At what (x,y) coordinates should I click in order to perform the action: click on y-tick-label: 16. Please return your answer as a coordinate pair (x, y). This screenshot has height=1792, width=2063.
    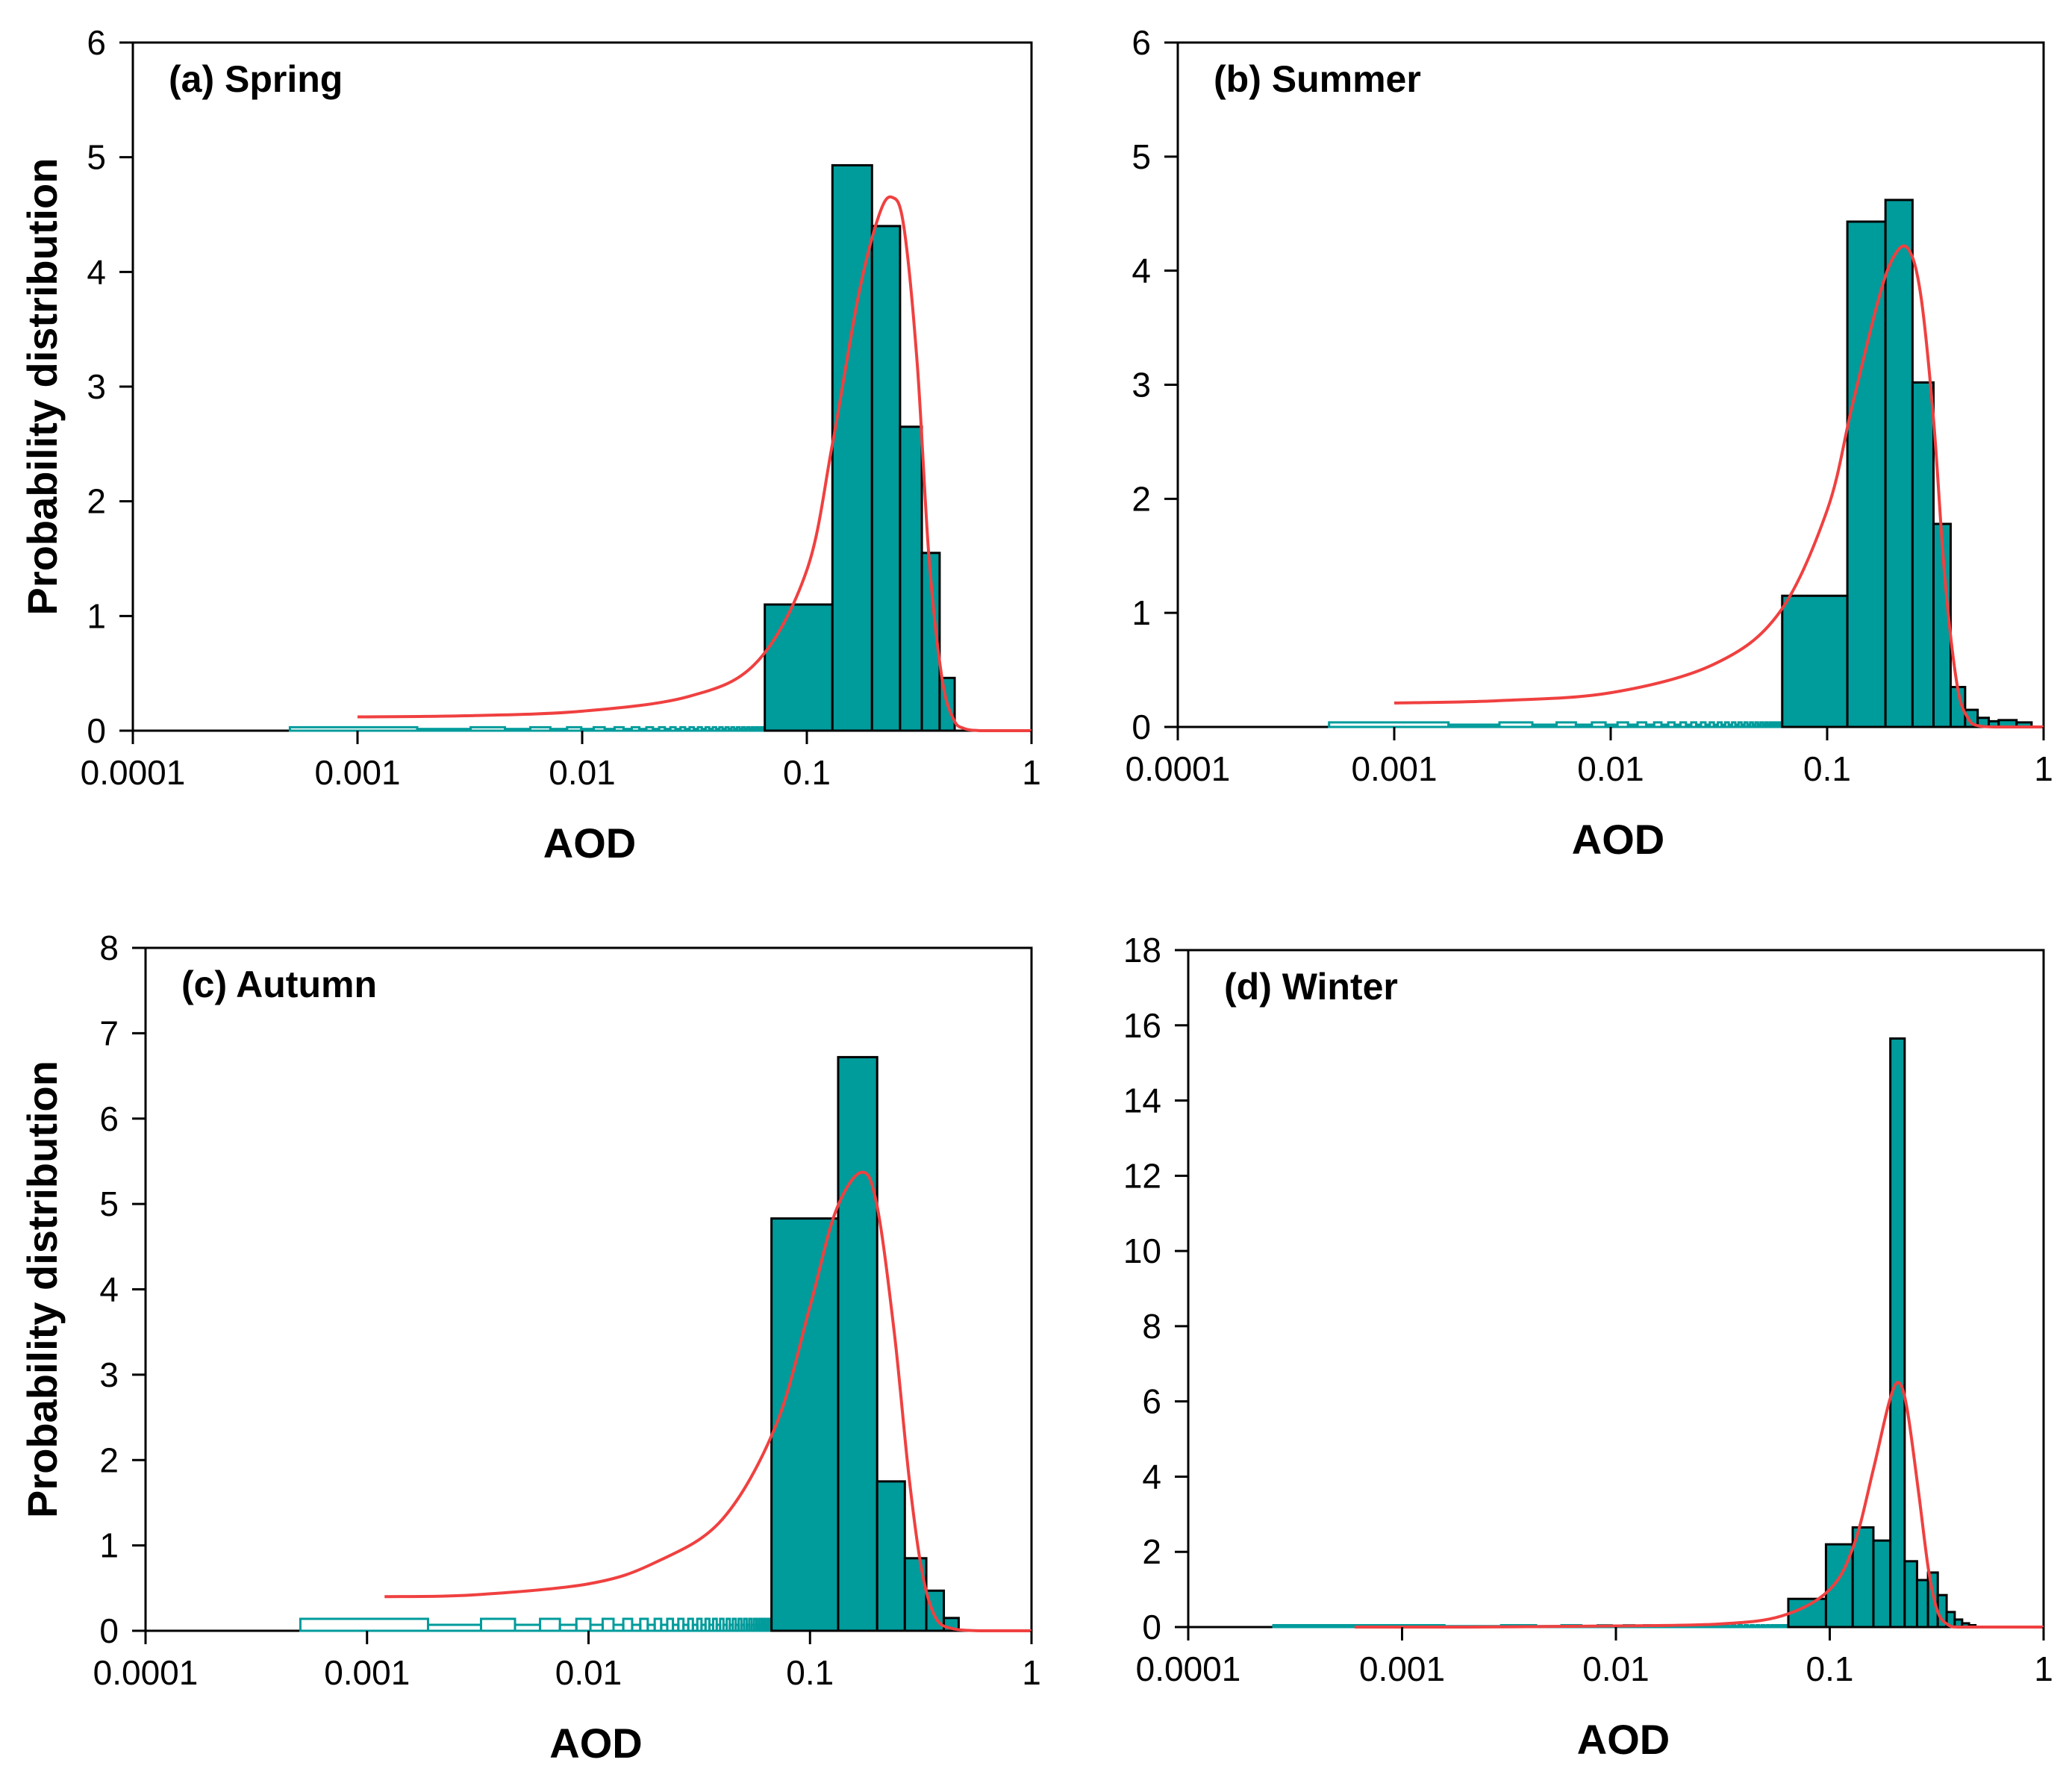
    Looking at the image, I should click on (1142, 1025).